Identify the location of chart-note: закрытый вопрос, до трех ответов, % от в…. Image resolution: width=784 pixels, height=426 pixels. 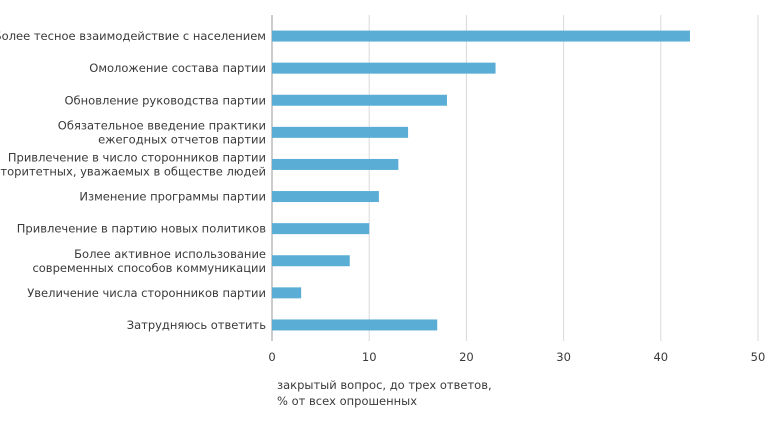
(384, 393).